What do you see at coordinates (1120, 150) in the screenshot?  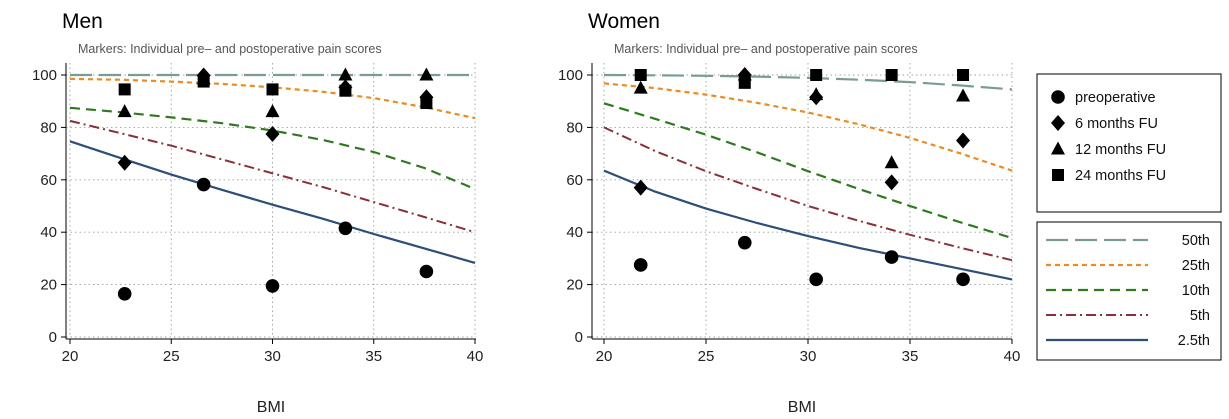 I see `legend-marker-label: 12 months FU` at bounding box center [1120, 150].